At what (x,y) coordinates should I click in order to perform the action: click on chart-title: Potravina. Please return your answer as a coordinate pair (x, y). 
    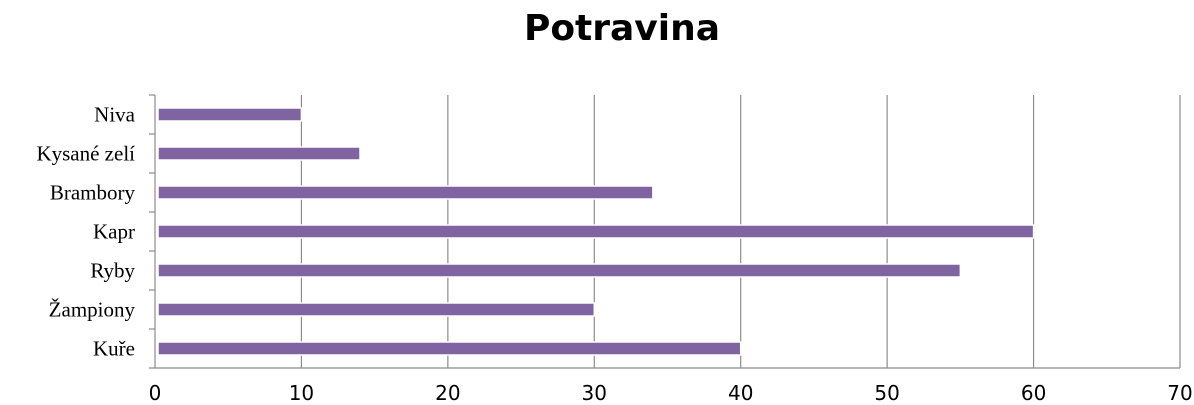
    Looking at the image, I should click on (622, 28).